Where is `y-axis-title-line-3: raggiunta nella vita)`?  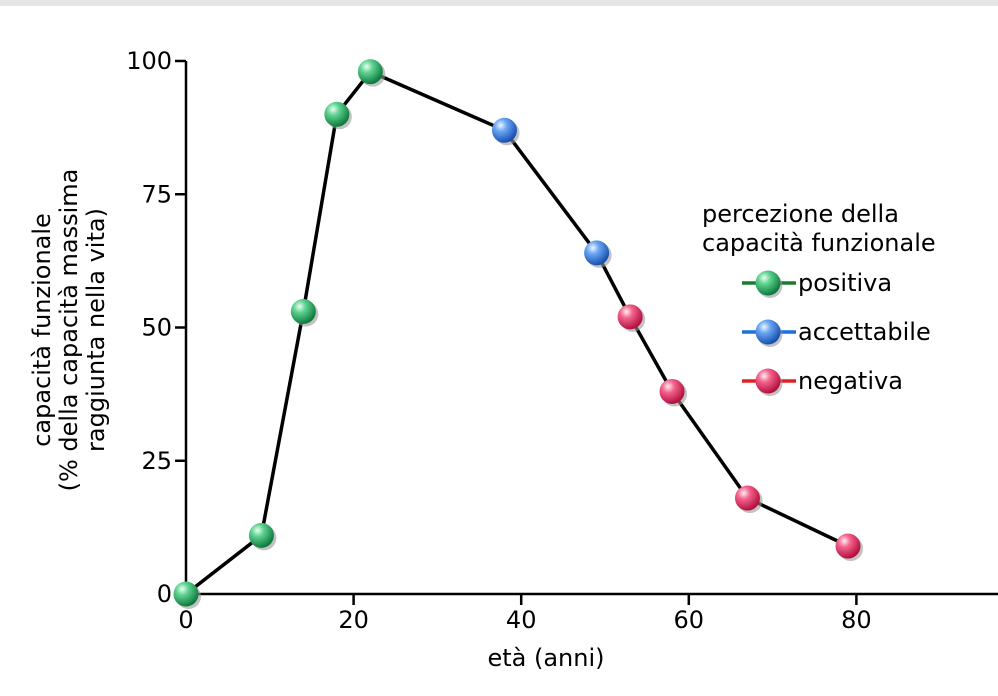 y-axis-title-line-3: raggiunta nella vita) is located at coordinates (96, 330).